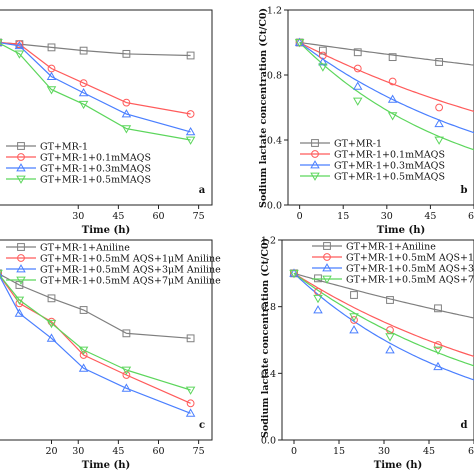 This screenshot has width=474, height=474. Describe the element at coordinates (130, 259) in the screenshot. I see `legend-label: GT+MR-1+0.5mM AQS+1μM Aniline` at that location.